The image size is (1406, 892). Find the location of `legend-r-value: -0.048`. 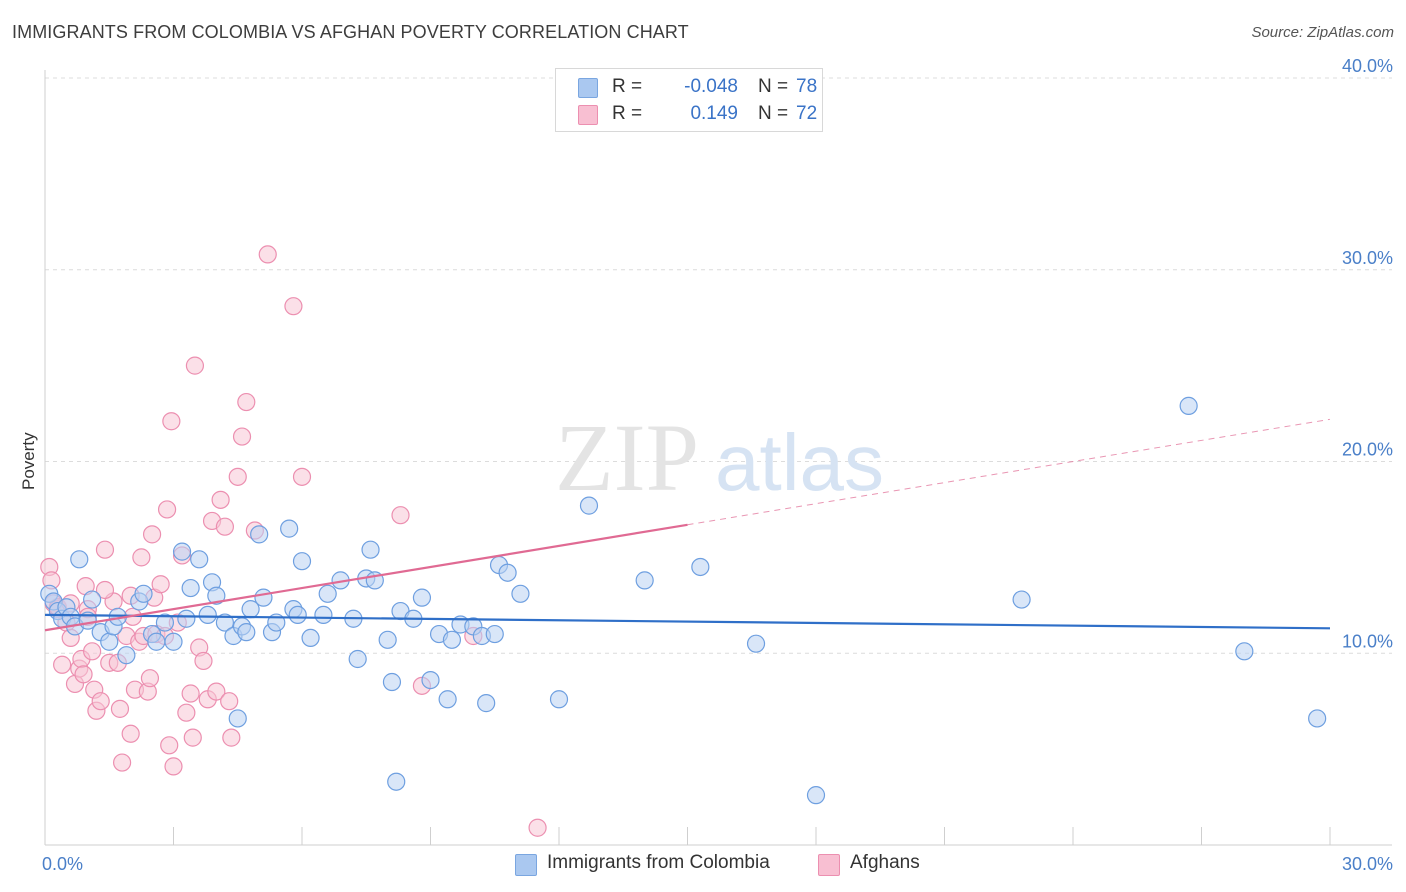

legend-r-value: -0.048 is located at coordinates (711, 86).